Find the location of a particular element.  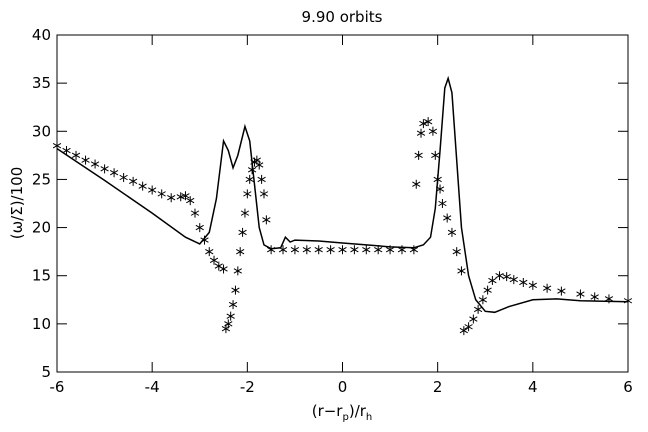

x-label-sub: h is located at coordinates (369, 417).